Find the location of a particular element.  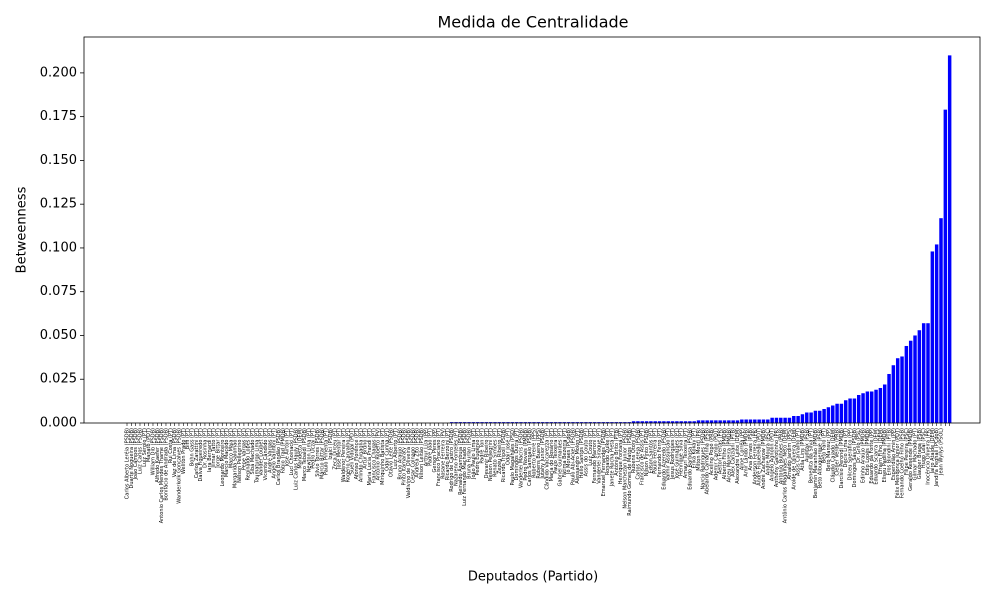

x-tick-label: Audifax (PSB) is located at coordinates (807, 445).